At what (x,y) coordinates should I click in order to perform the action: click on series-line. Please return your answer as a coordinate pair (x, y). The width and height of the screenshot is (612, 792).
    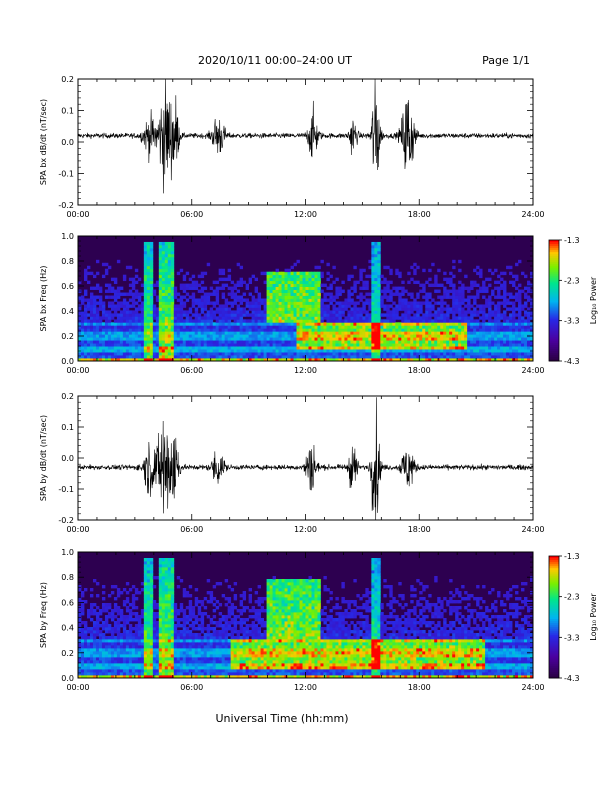
    Looking at the image, I should click on (305, 136).